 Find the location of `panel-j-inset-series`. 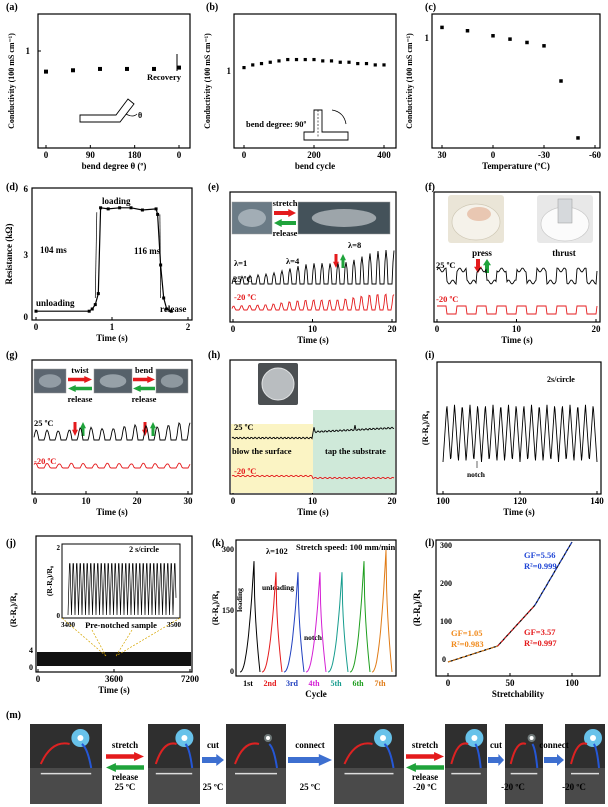

panel-j-inset-series is located at coordinates (122, 589).